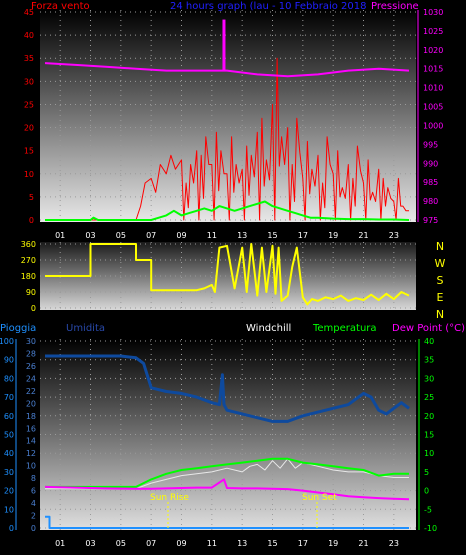 This screenshot has height=555, width=466. Describe the element at coordinates (272, 235) in the screenshot. I see `x-tick-label: 15` at that location.